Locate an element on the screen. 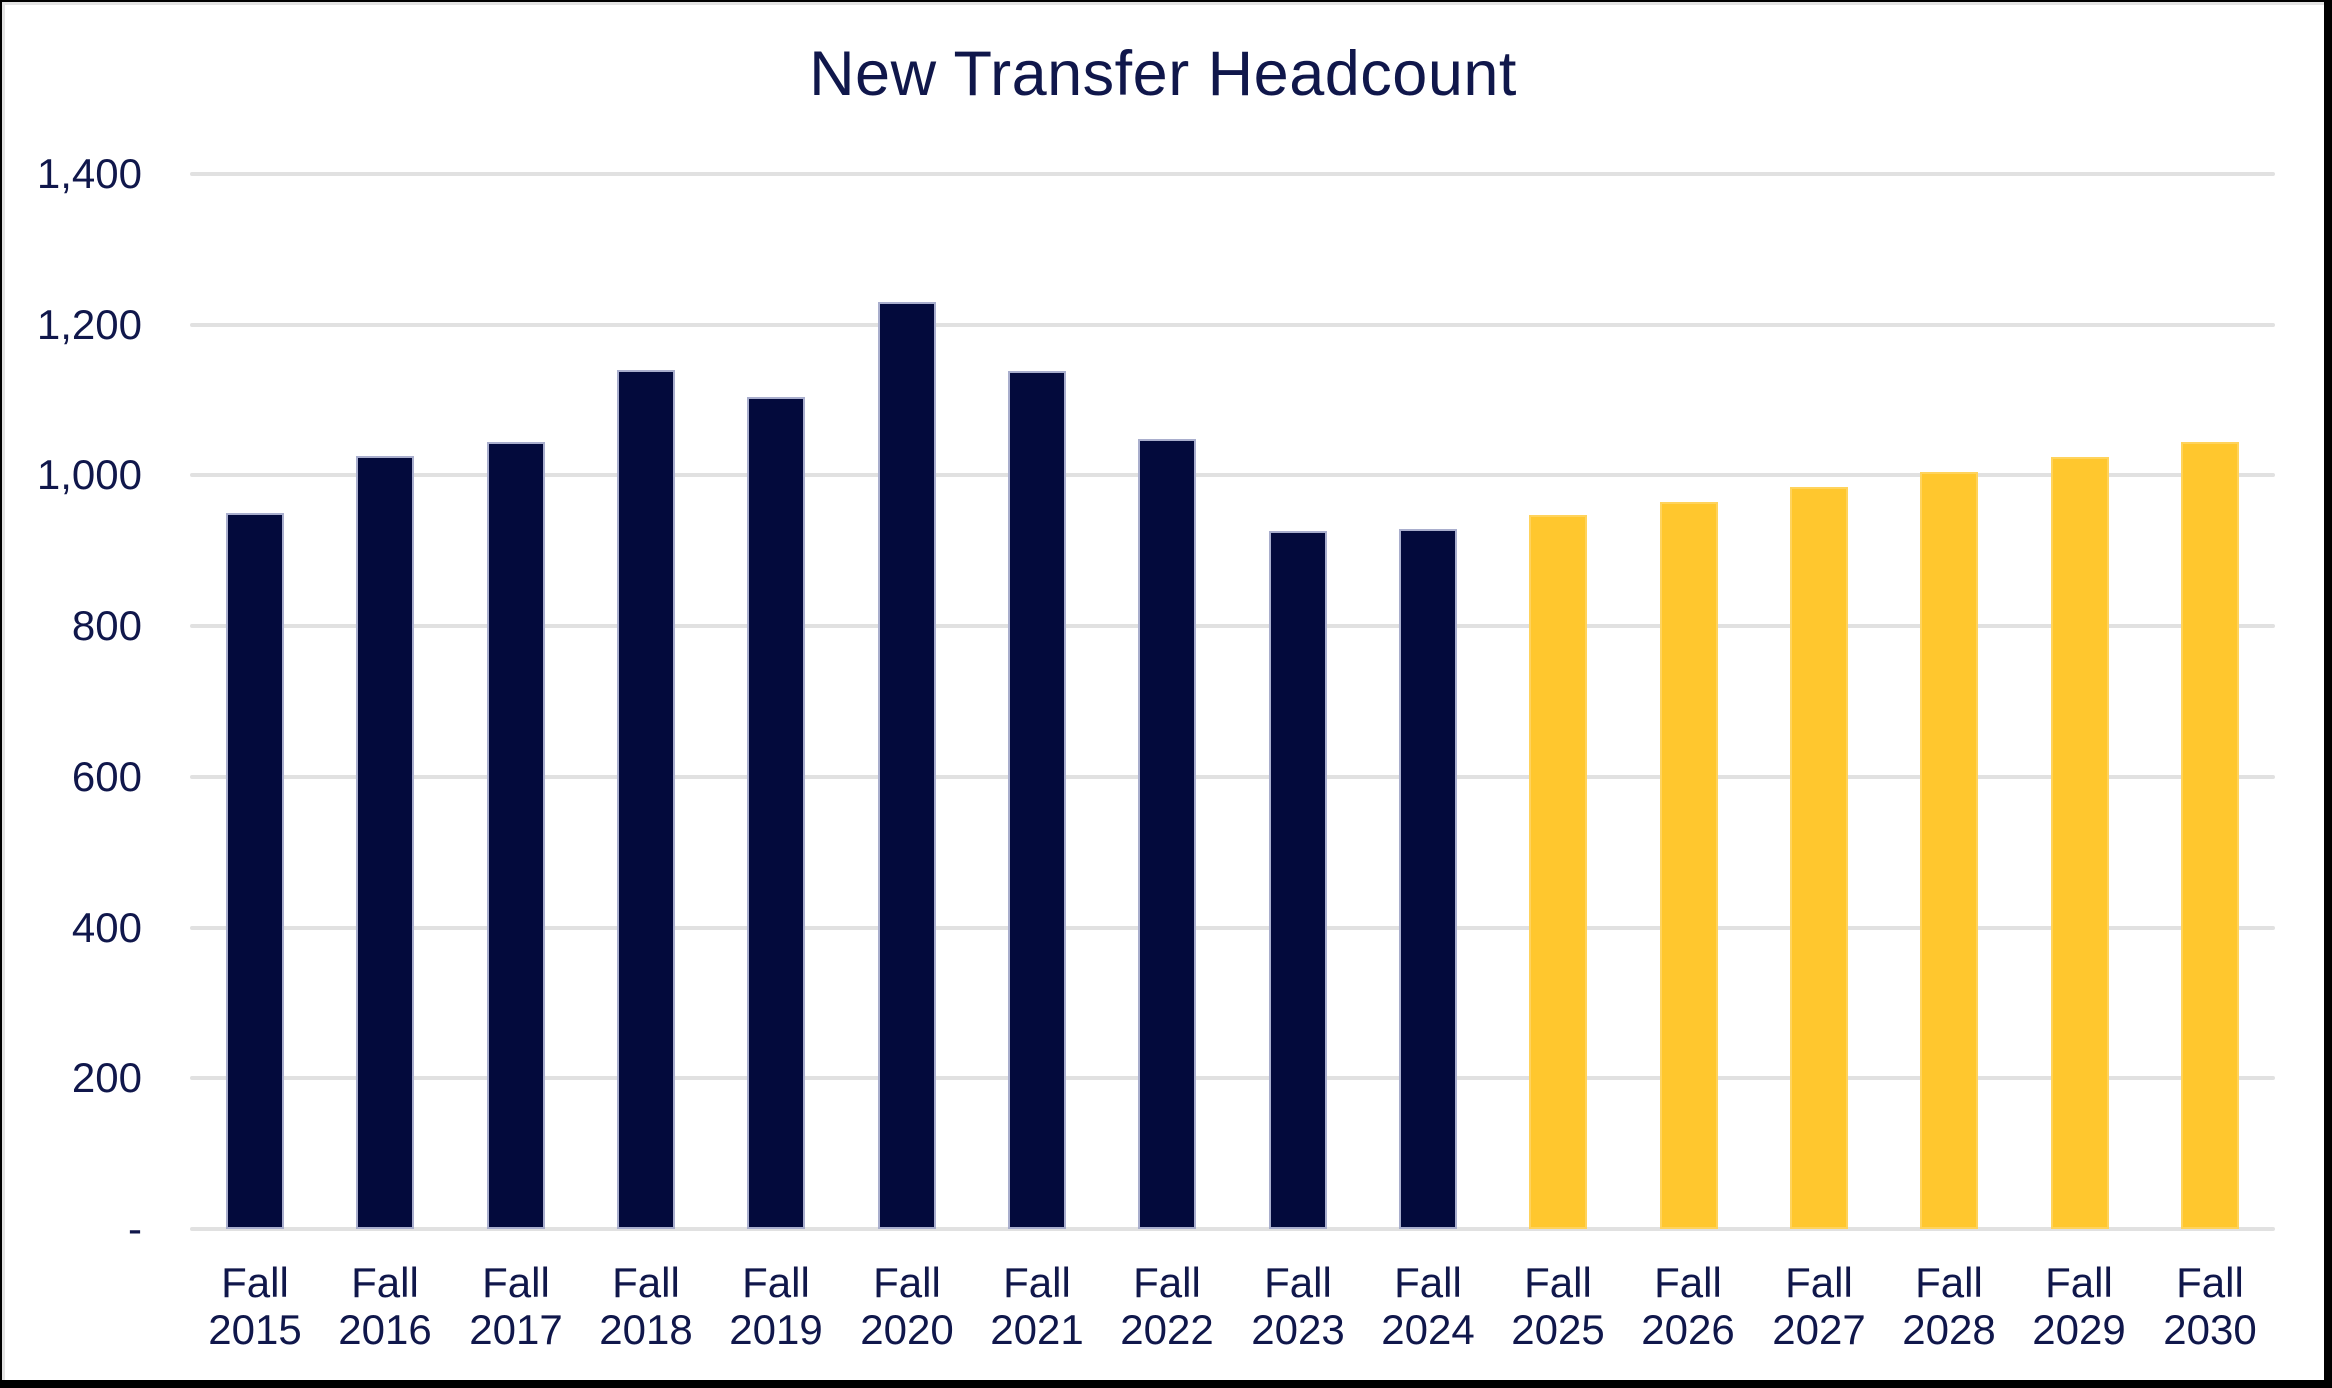 The height and width of the screenshot is (1388, 2332). y-tick-label-1200: 1,200 is located at coordinates (89, 324).